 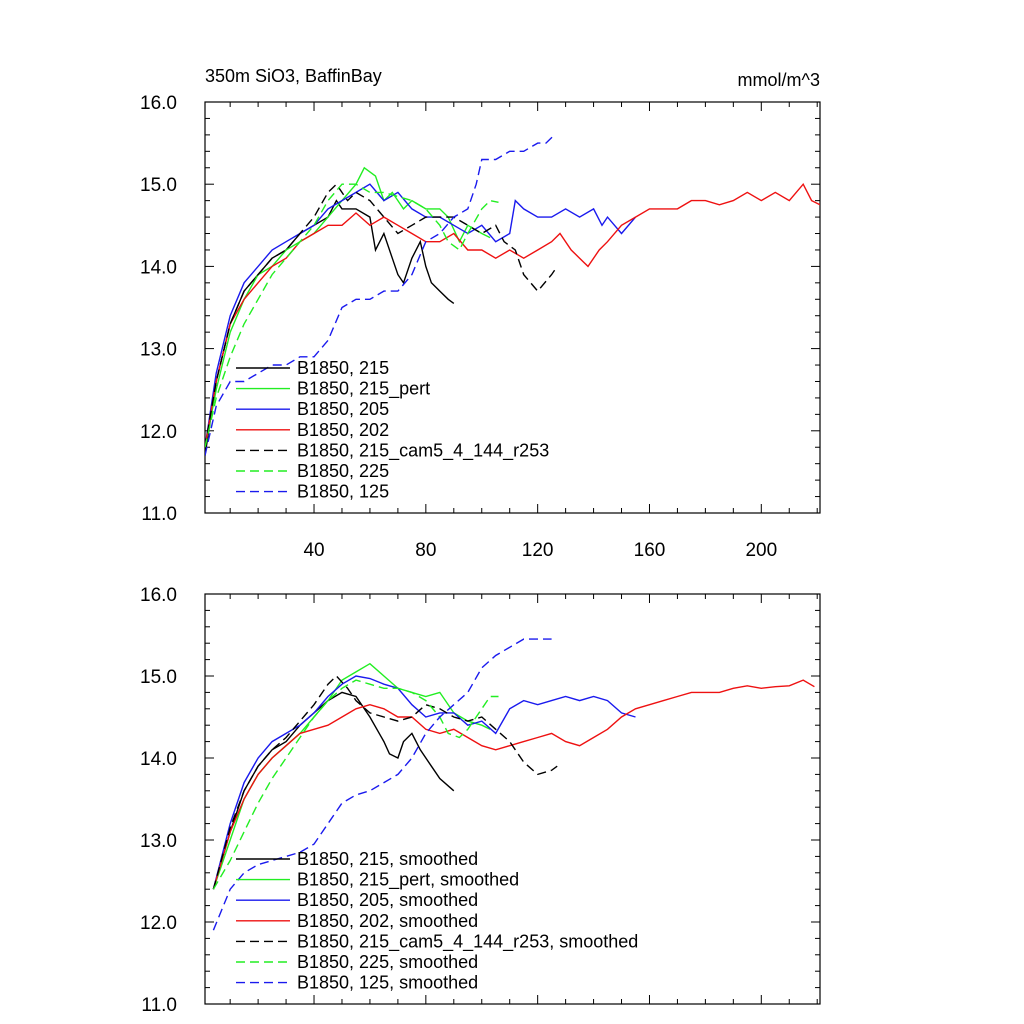 I want to click on legend-label: B1850, 225, so click(x=343, y=471).